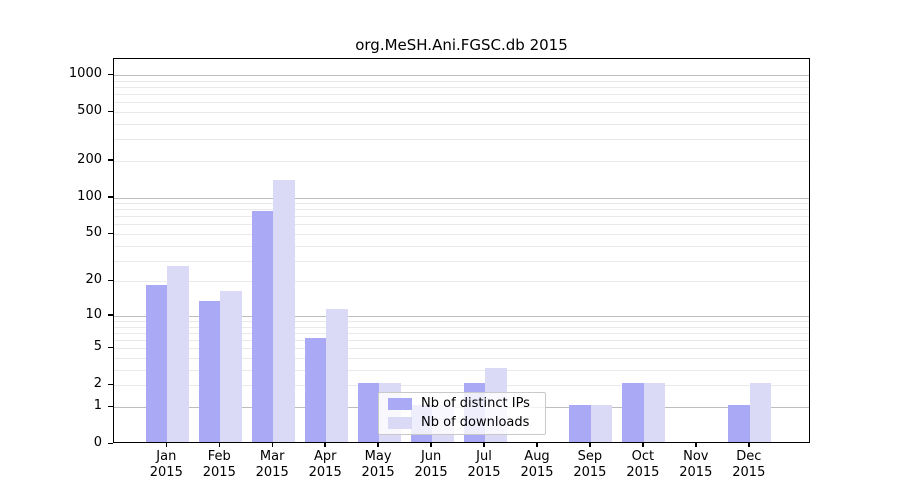  Describe the element at coordinates (89, 159) in the screenshot. I see `y-tick-label: 200` at that location.